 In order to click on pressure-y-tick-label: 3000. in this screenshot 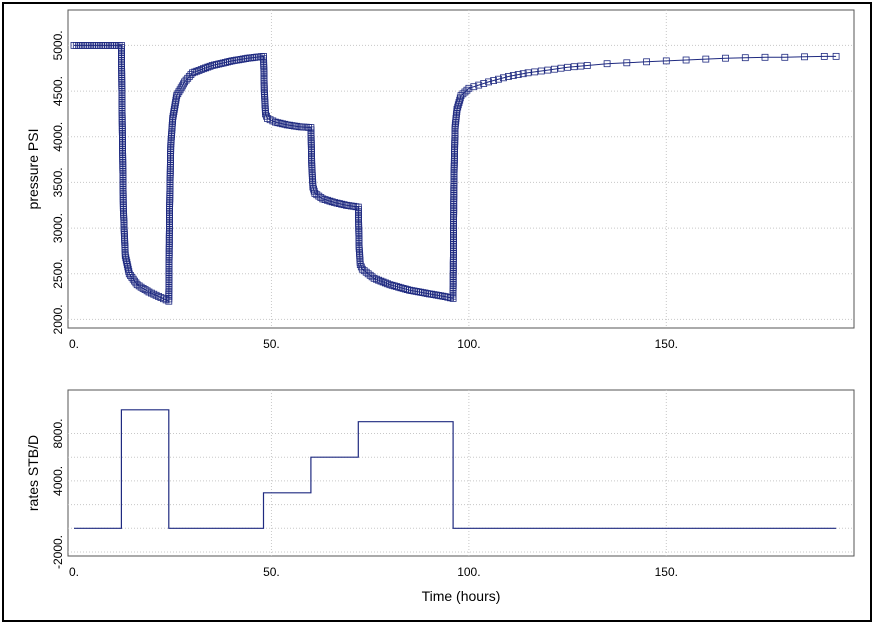, I will do `click(58, 228)`.